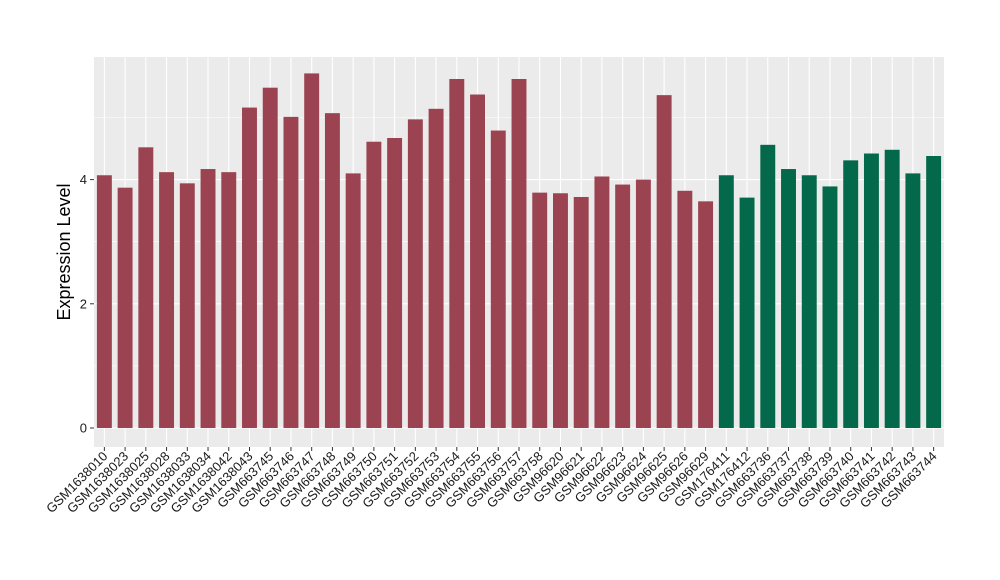  Describe the element at coordinates (229, 300) in the screenshot. I see `bar-GSM1638042` at that location.